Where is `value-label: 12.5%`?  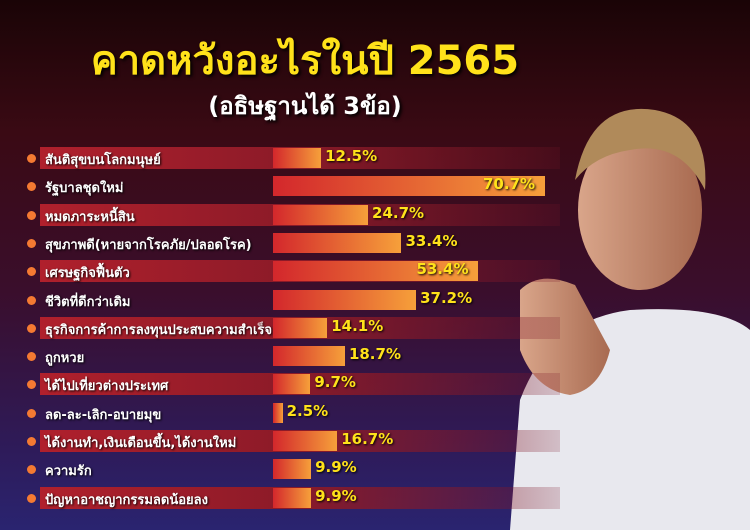 value-label: 12.5% is located at coordinates (351, 156).